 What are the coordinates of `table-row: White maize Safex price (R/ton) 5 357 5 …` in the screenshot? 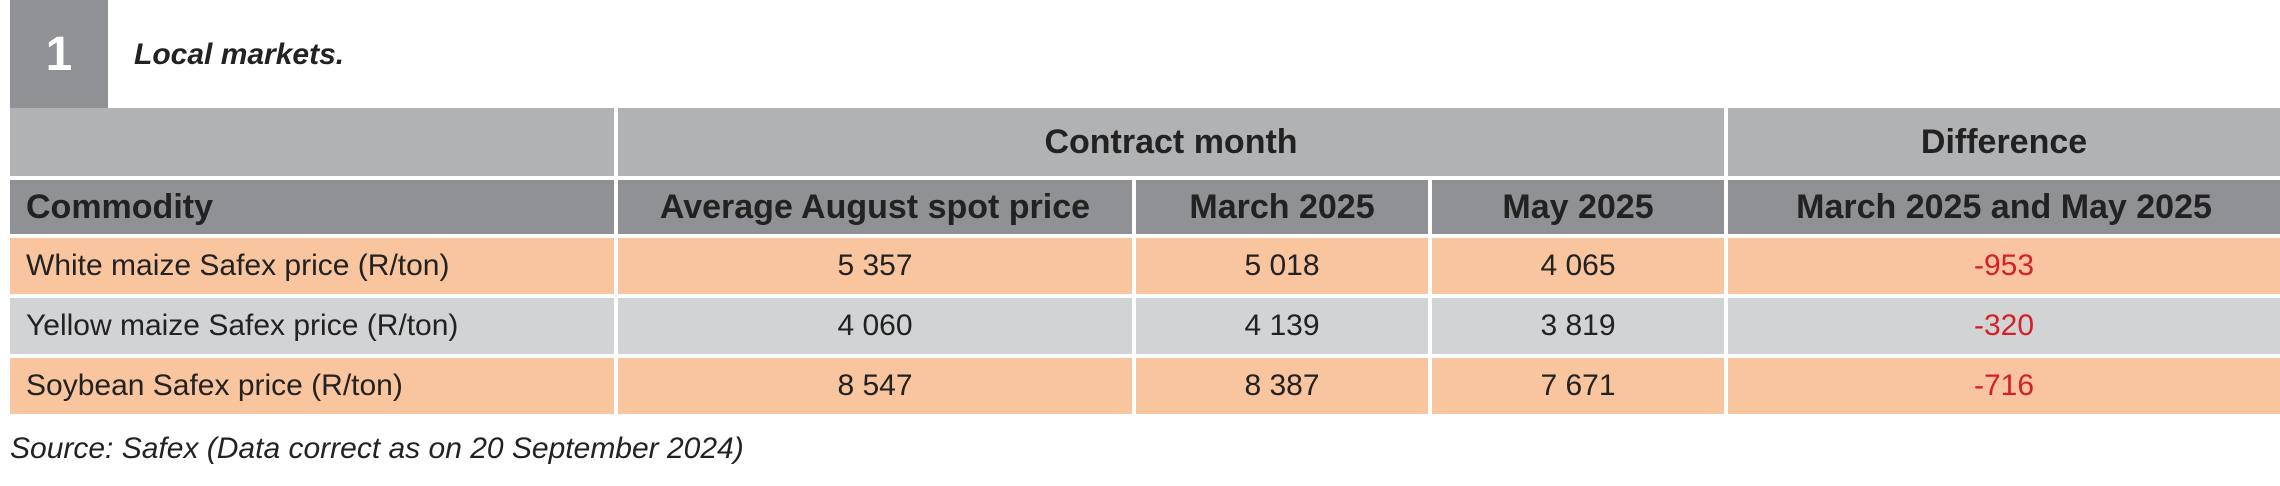 It's located at (1145, 266).